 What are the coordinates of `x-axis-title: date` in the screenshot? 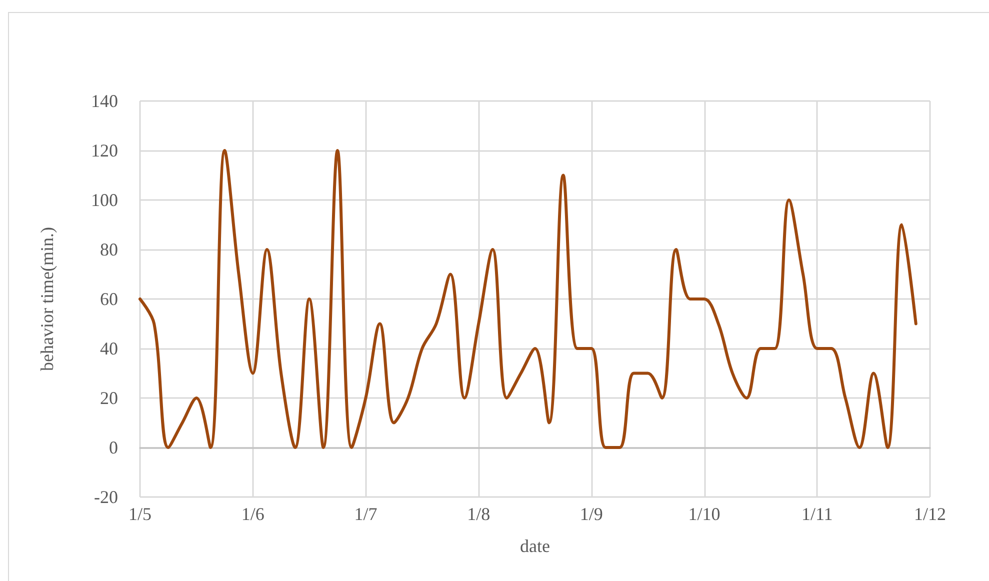 It's located at (535, 546).